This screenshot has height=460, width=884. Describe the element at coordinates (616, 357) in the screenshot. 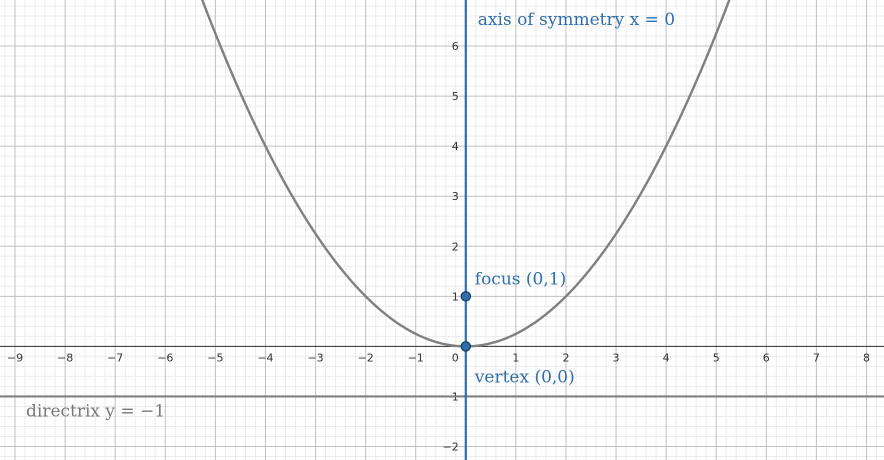

I see `x-tick-label: 3` at that location.